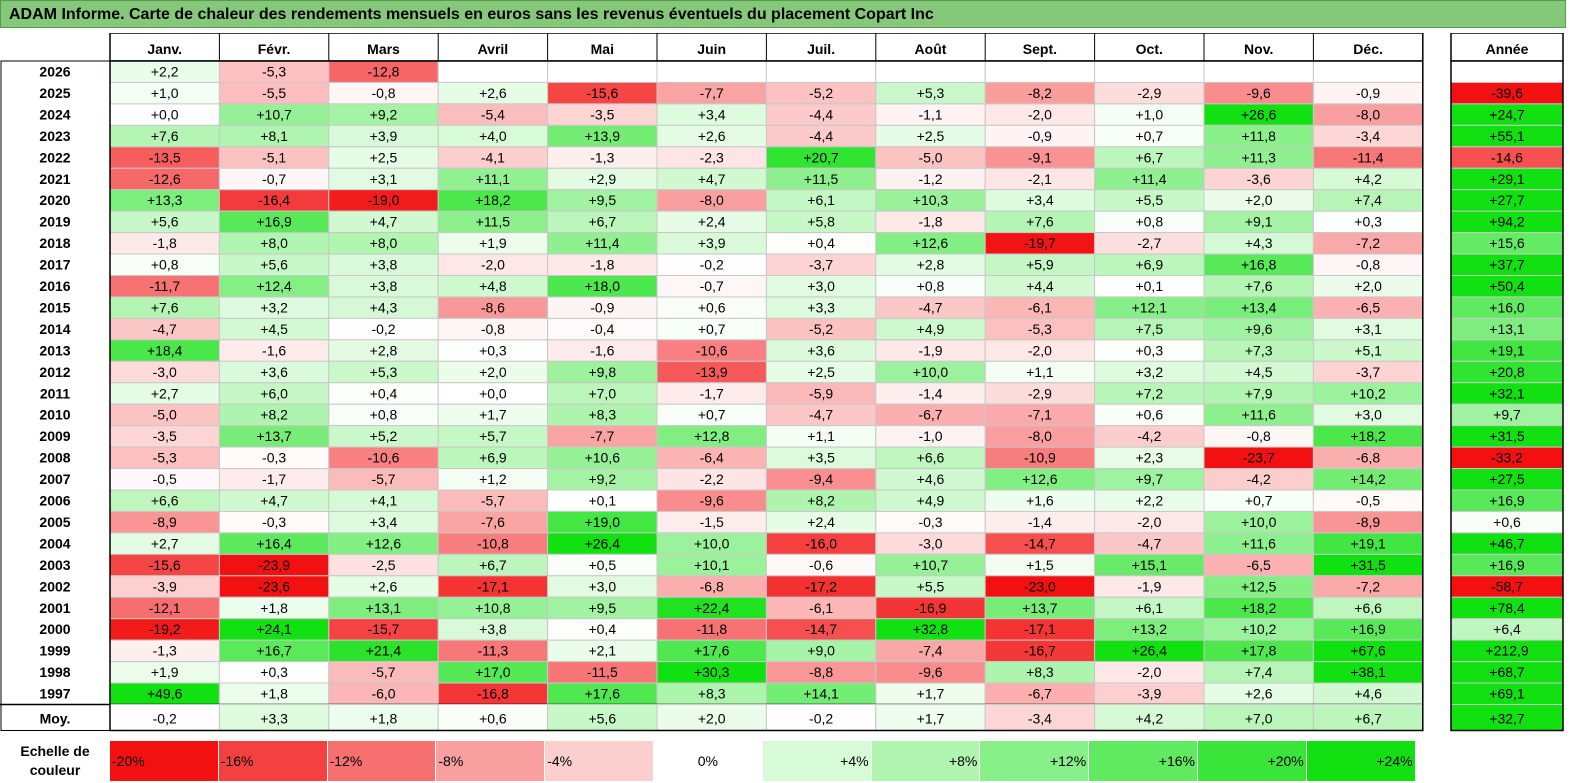 Image resolution: width=1570 pixels, height=783 pixels. What do you see at coordinates (165, 179) in the screenshot?
I see `cell-value: -12,6` at bounding box center [165, 179].